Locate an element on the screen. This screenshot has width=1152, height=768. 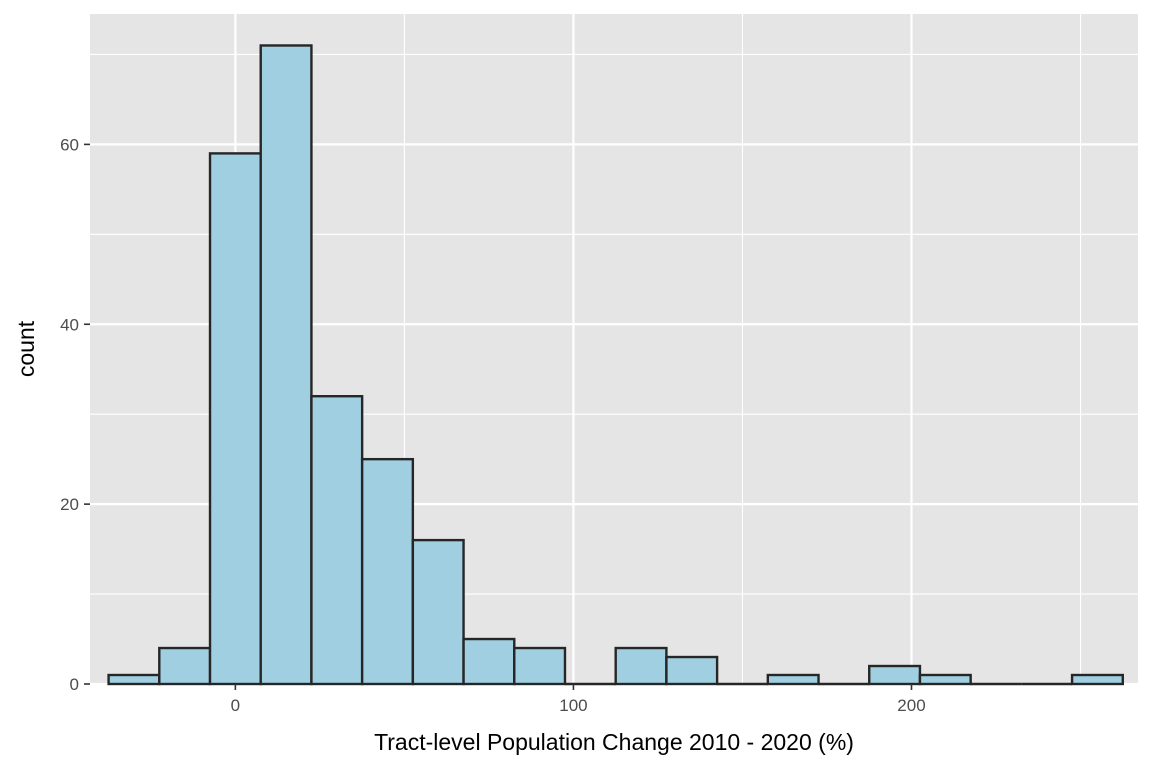
x-axis: 0 100 200 is located at coordinates (578, 699).